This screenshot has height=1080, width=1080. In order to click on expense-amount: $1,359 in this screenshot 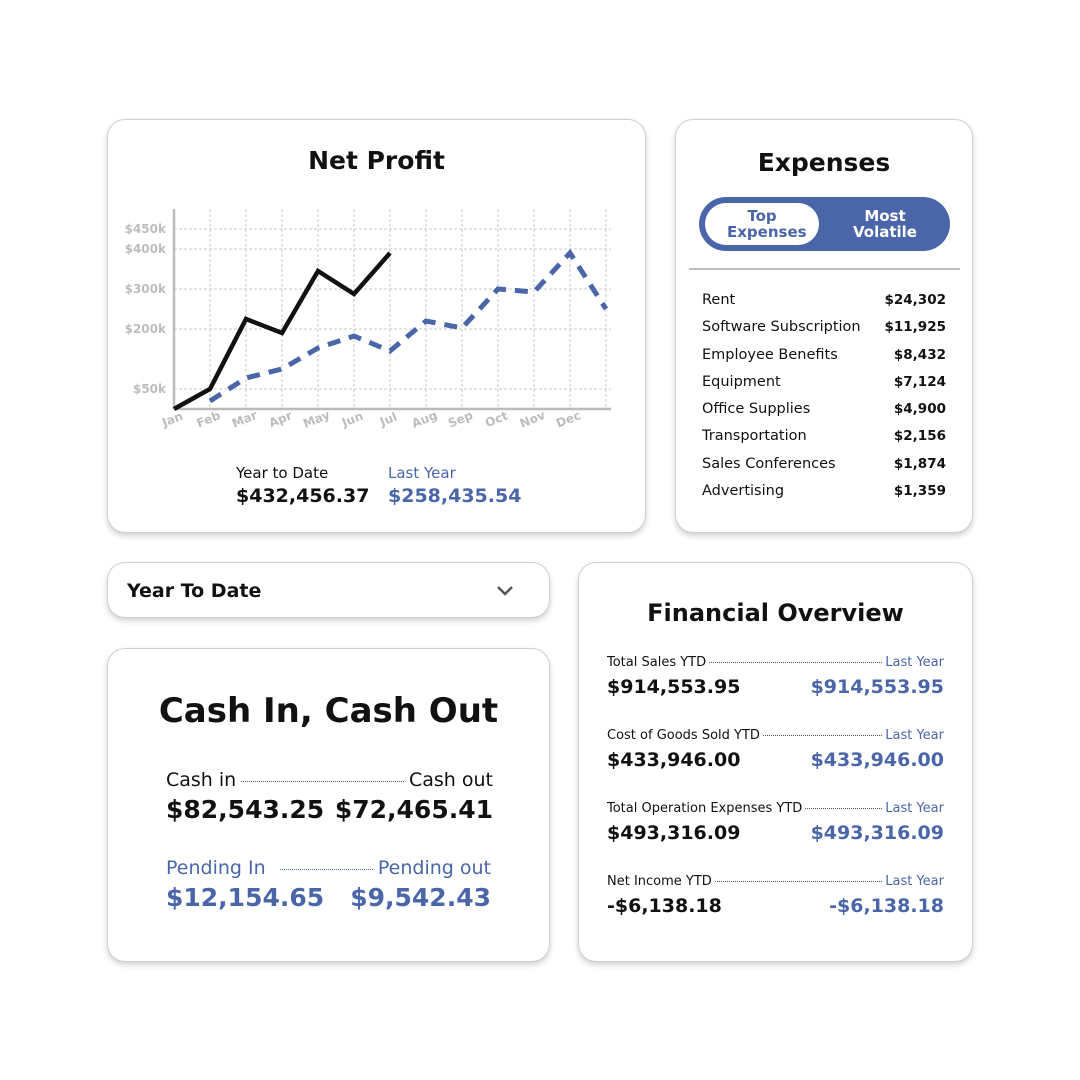, I will do `click(919, 491)`.